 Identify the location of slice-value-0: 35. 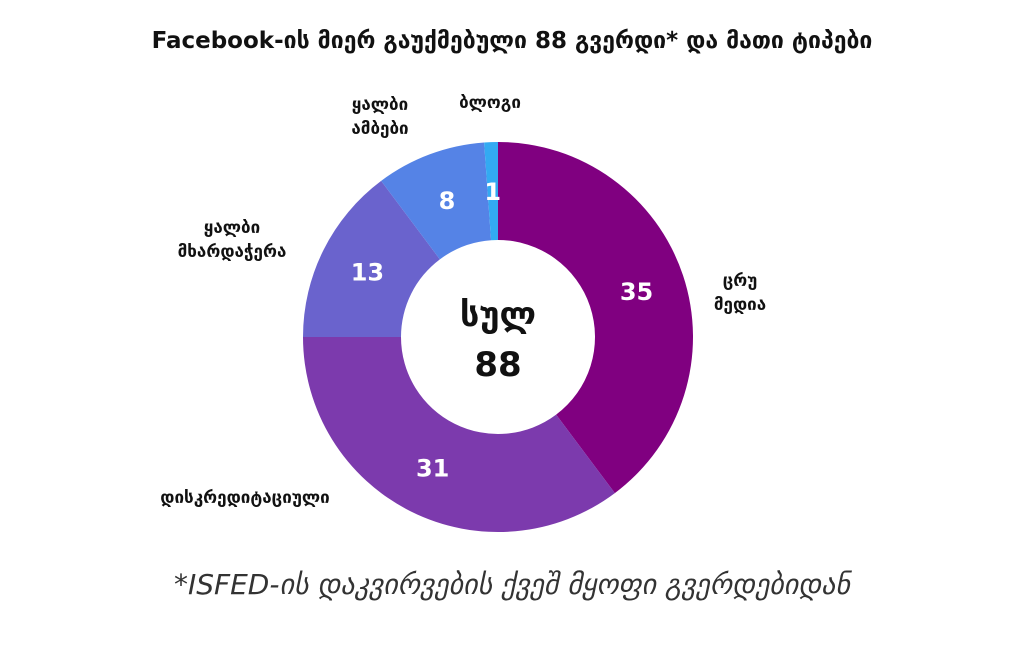
(636, 292).